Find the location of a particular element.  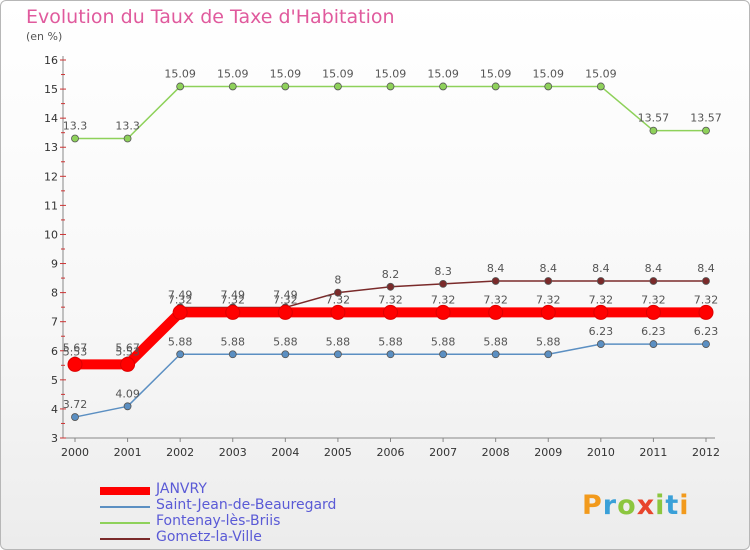

x-tick-label: 2001 is located at coordinates (128, 452).